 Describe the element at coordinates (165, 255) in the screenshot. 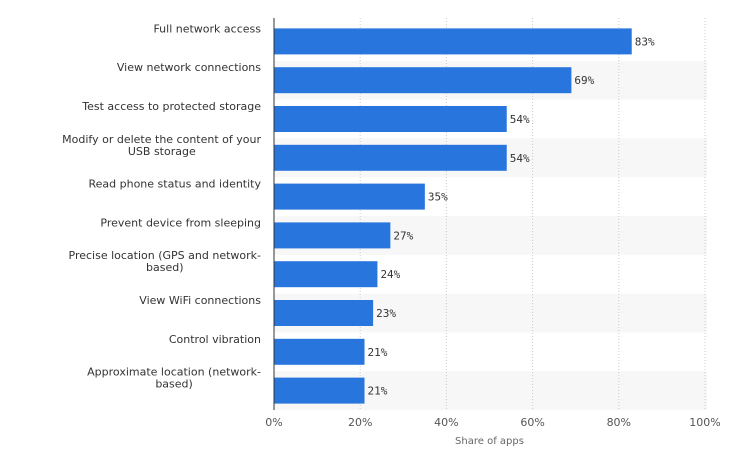

I see `category-label-line: Precise location (GPS and network-` at that location.